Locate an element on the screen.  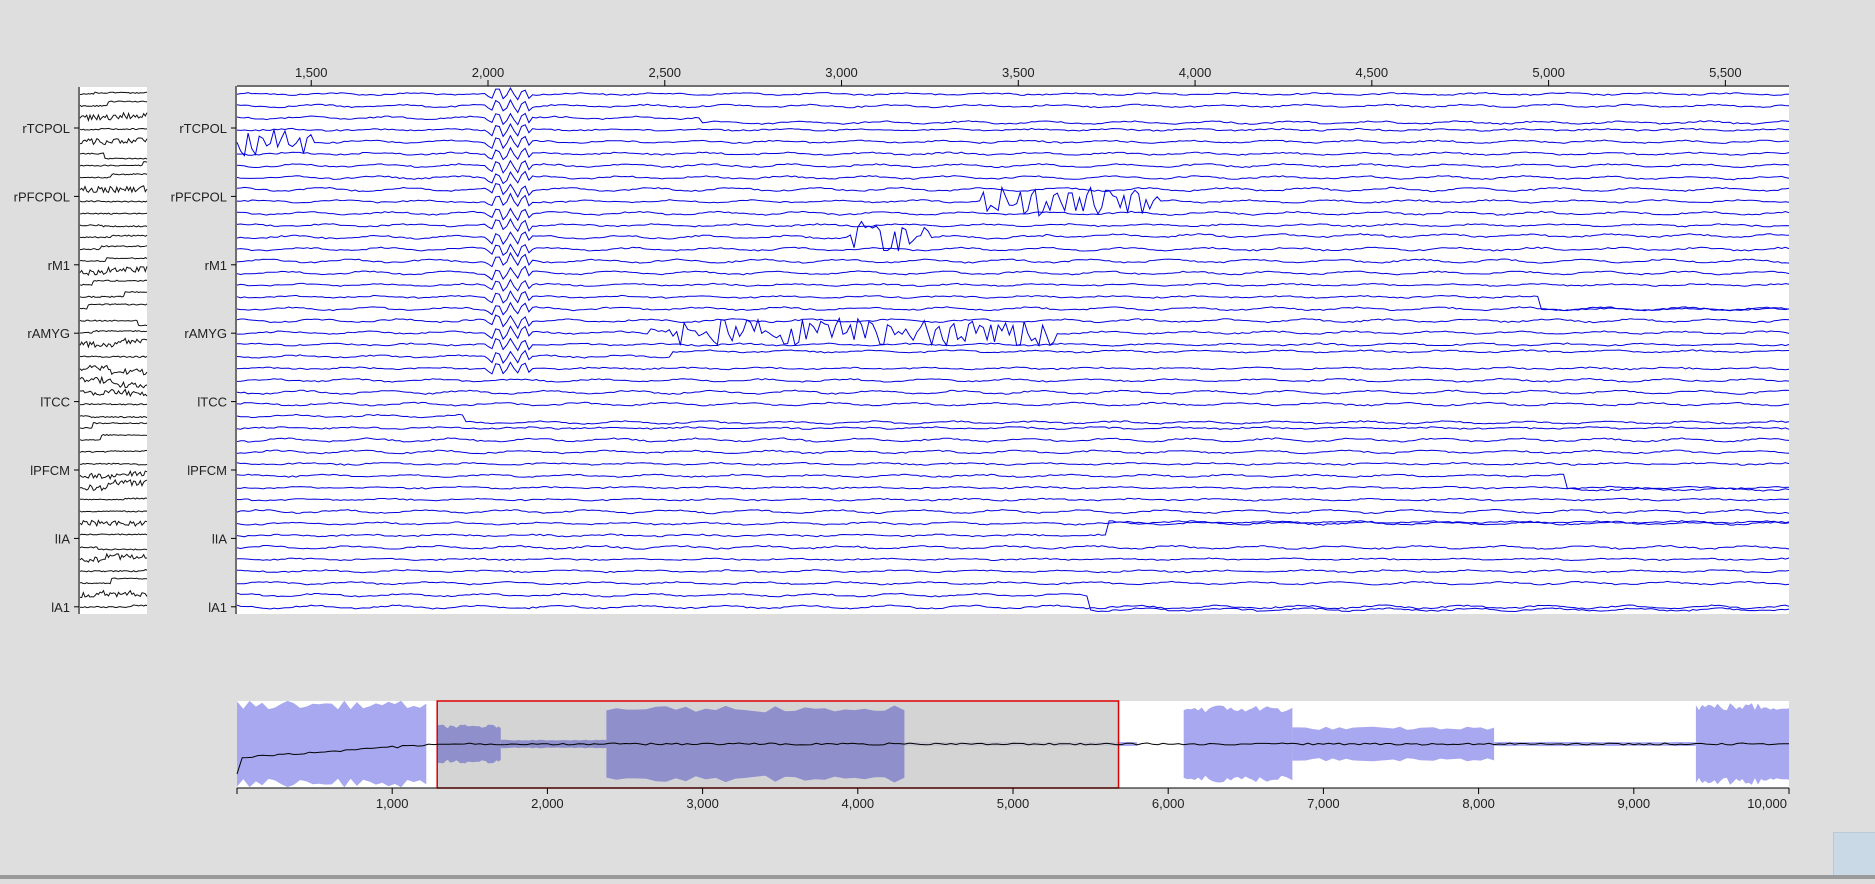
main-channel-label: rAMYG is located at coordinates (205, 333).